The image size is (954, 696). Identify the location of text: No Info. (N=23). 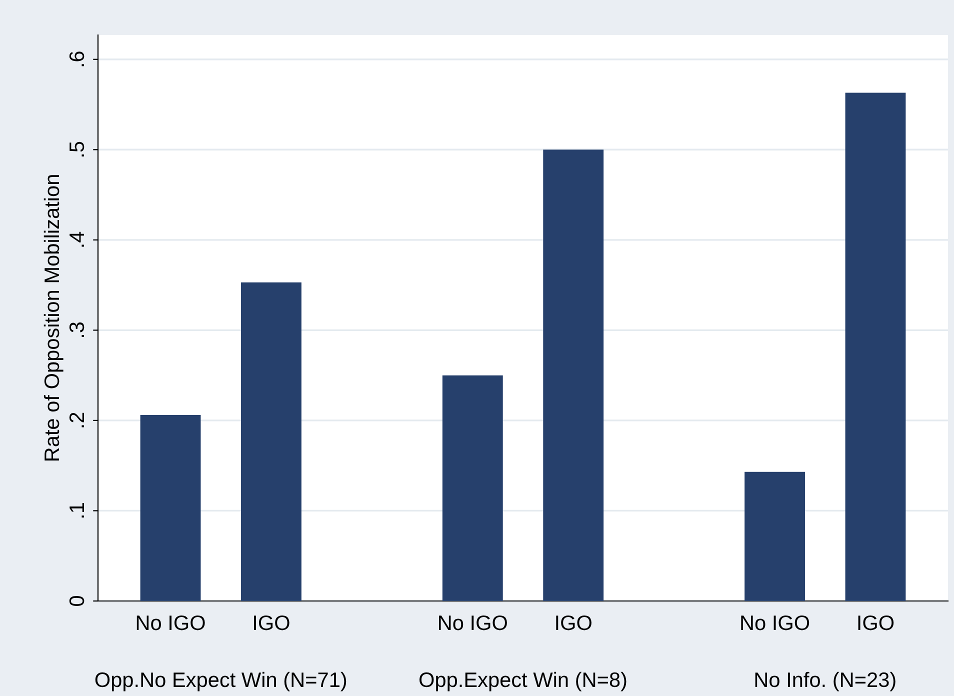
(825, 682).